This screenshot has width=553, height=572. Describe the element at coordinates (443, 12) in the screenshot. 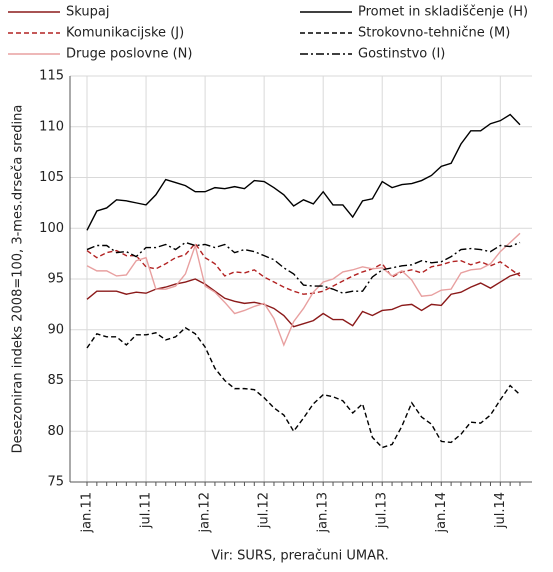

I see `legend-label: Promet in skladiščenje (H)` at that location.